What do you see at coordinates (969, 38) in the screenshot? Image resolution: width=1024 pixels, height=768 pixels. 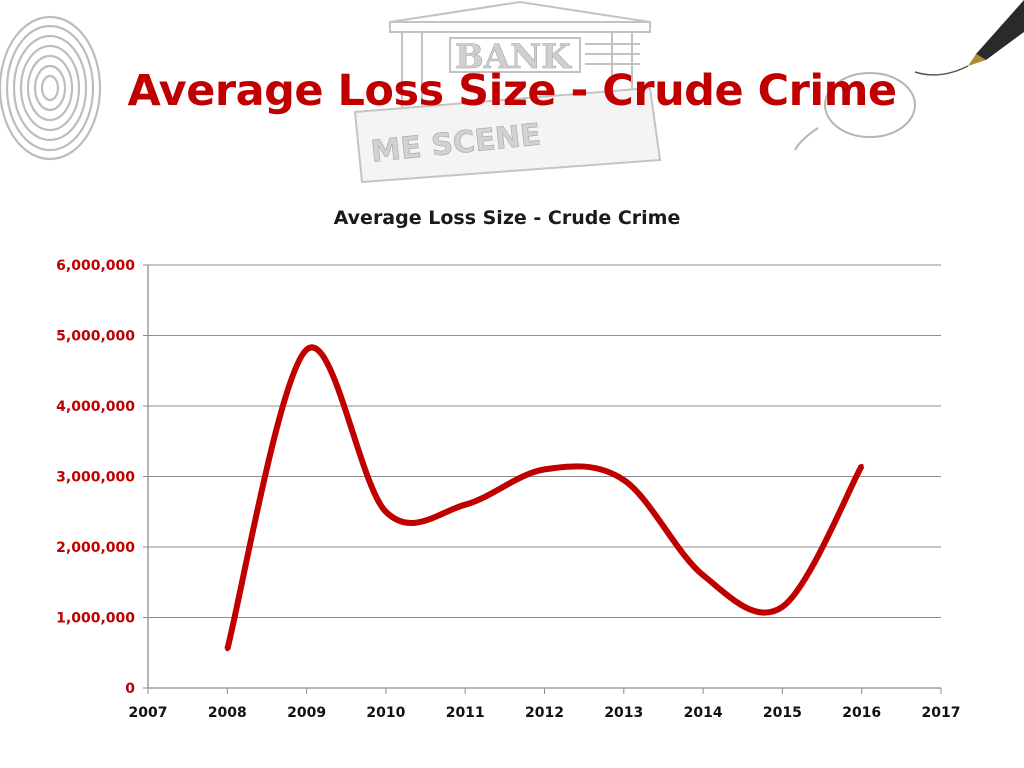 I see `fountain-pen-icon` at bounding box center [969, 38].